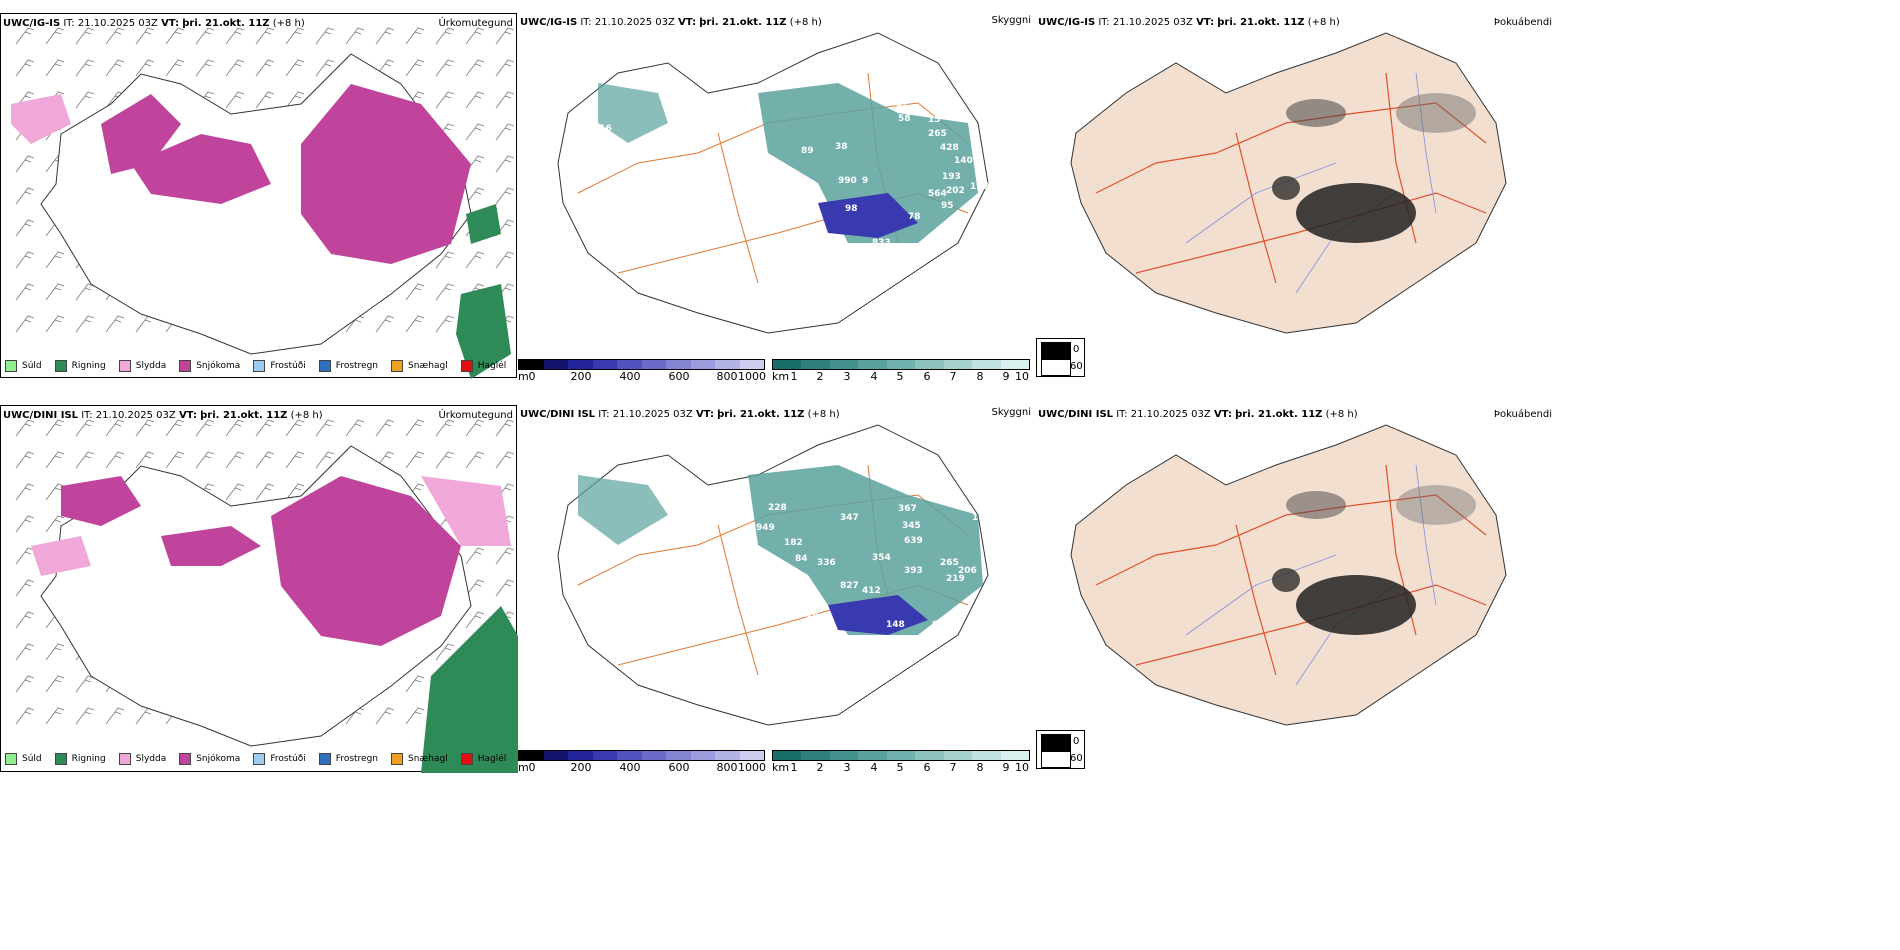  I want to click on elevation-label: 95, so click(938, 625).